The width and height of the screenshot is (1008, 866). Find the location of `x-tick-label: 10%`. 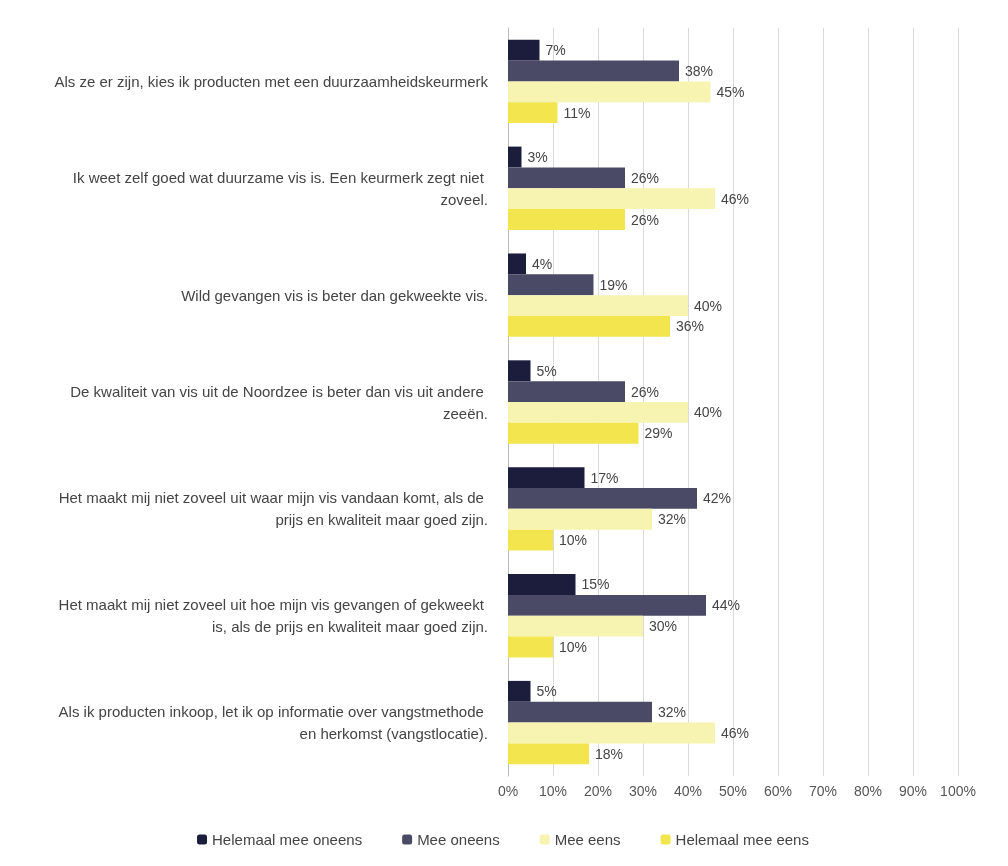

x-tick-label: 10% is located at coordinates (553, 791).